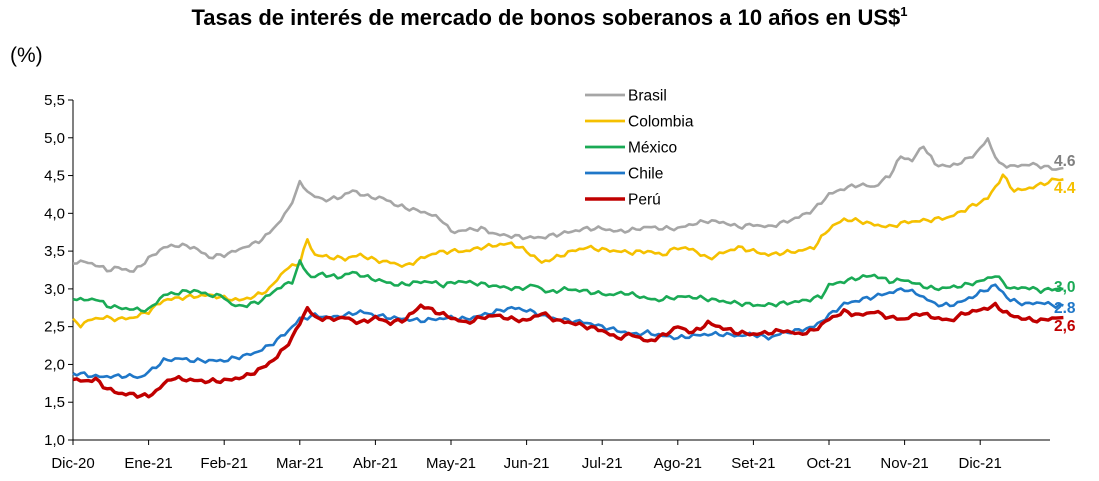 This screenshot has height=481, width=1099. Describe the element at coordinates (644, 200) in the screenshot. I see `legend-label-peru: Perú` at that location.